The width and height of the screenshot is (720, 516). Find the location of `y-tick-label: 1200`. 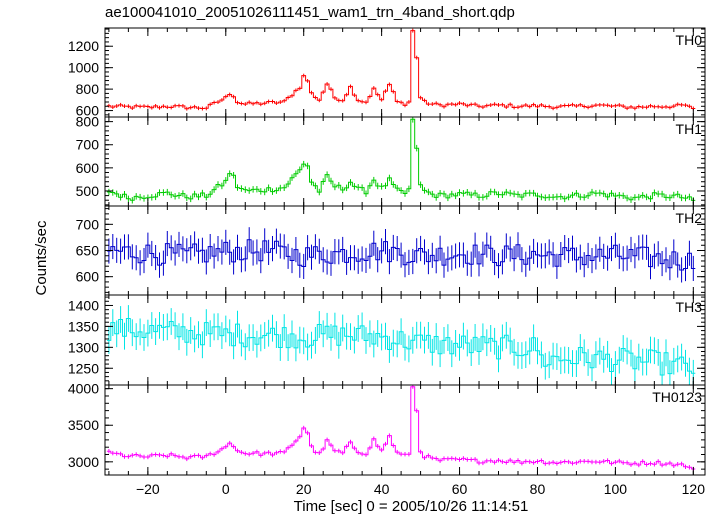

y-tick-label: 1200 is located at coordinates (83, 46).